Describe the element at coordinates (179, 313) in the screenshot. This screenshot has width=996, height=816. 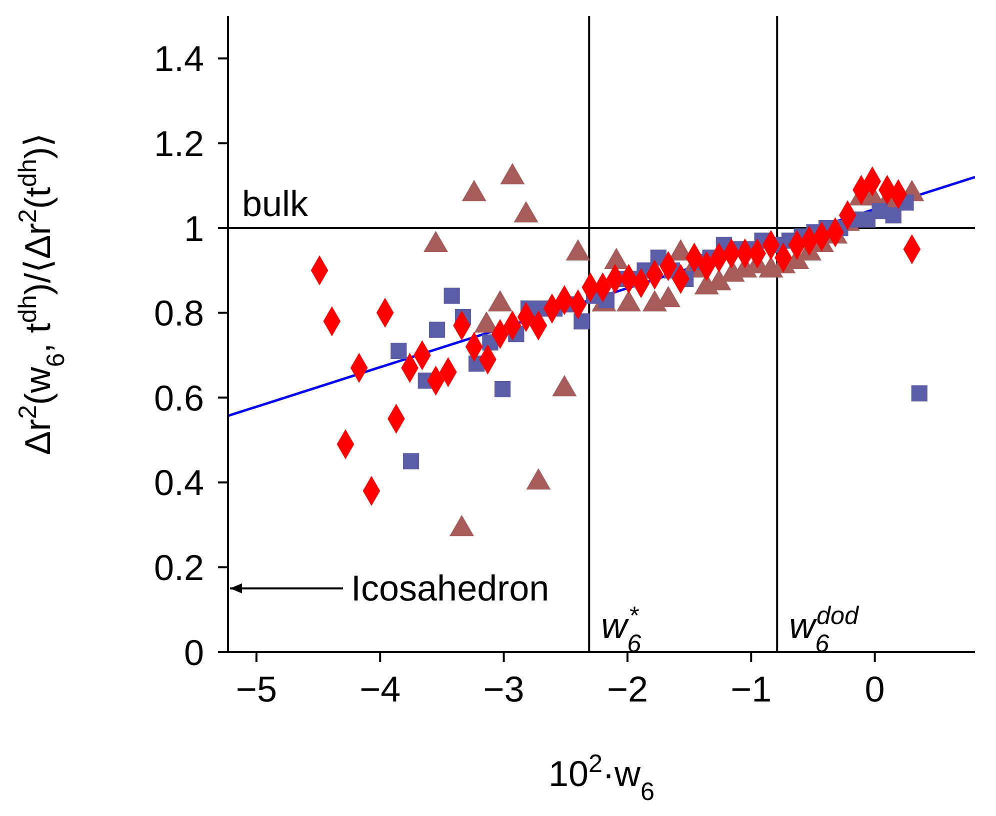
I see `y-tick-label: 0.8` at that location.